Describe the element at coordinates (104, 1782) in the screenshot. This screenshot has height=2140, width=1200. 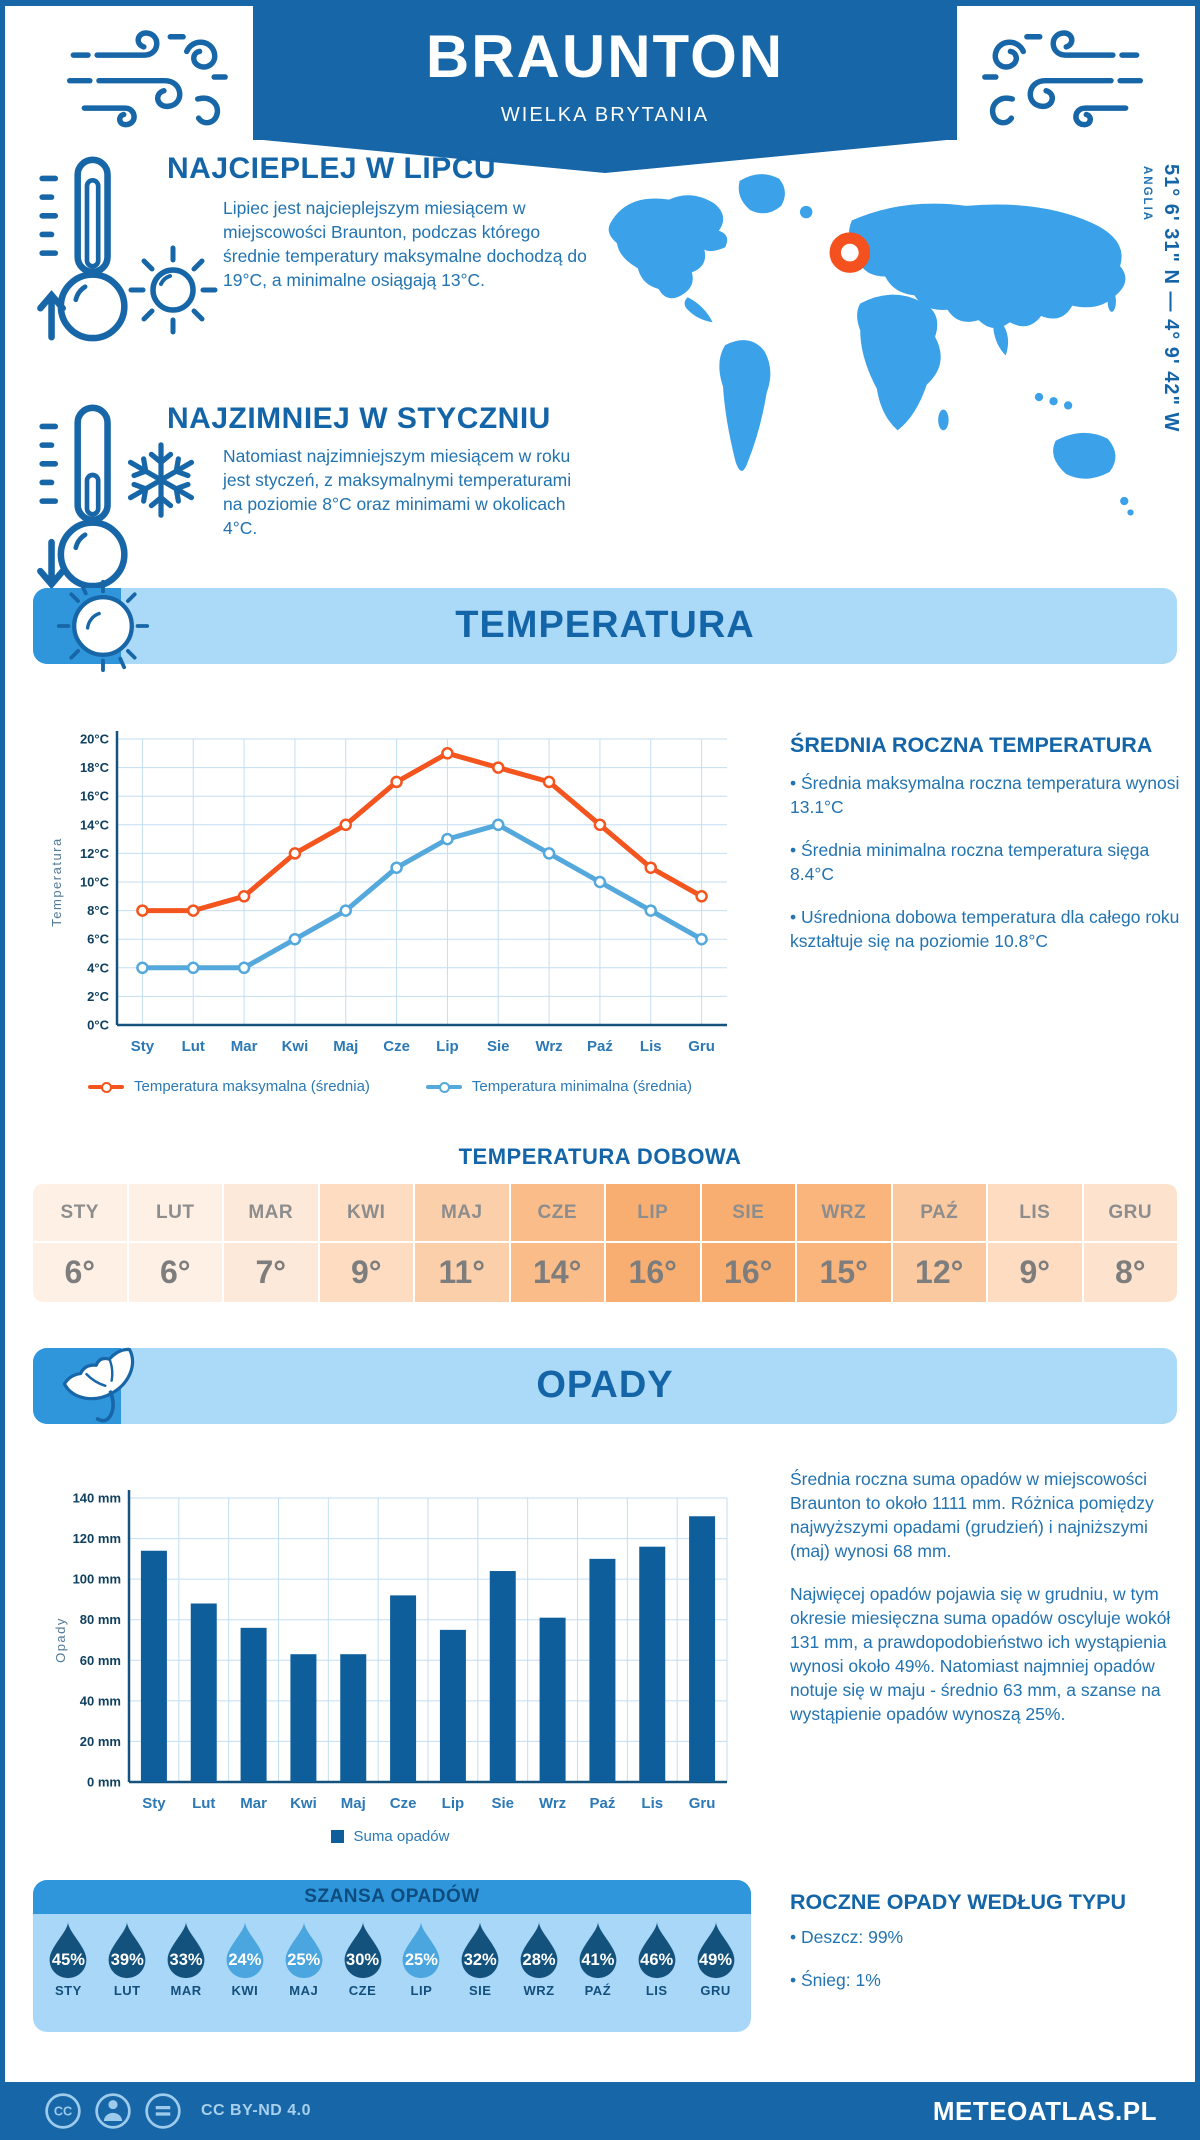
I see `svg-text: 0 mm` at that location.